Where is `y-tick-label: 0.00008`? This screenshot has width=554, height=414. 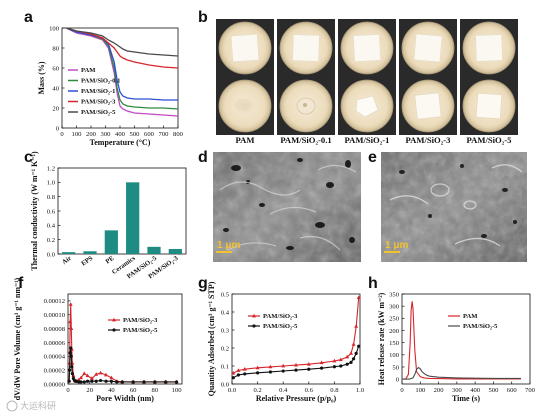 y-tick-label: 0.00008 is located at coordinates (55, 329).